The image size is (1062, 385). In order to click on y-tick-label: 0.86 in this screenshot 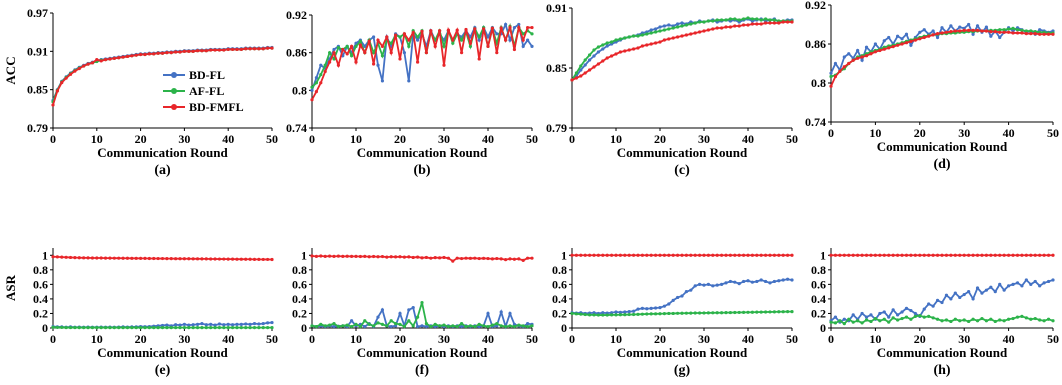, I will do `click(296, 53)`.